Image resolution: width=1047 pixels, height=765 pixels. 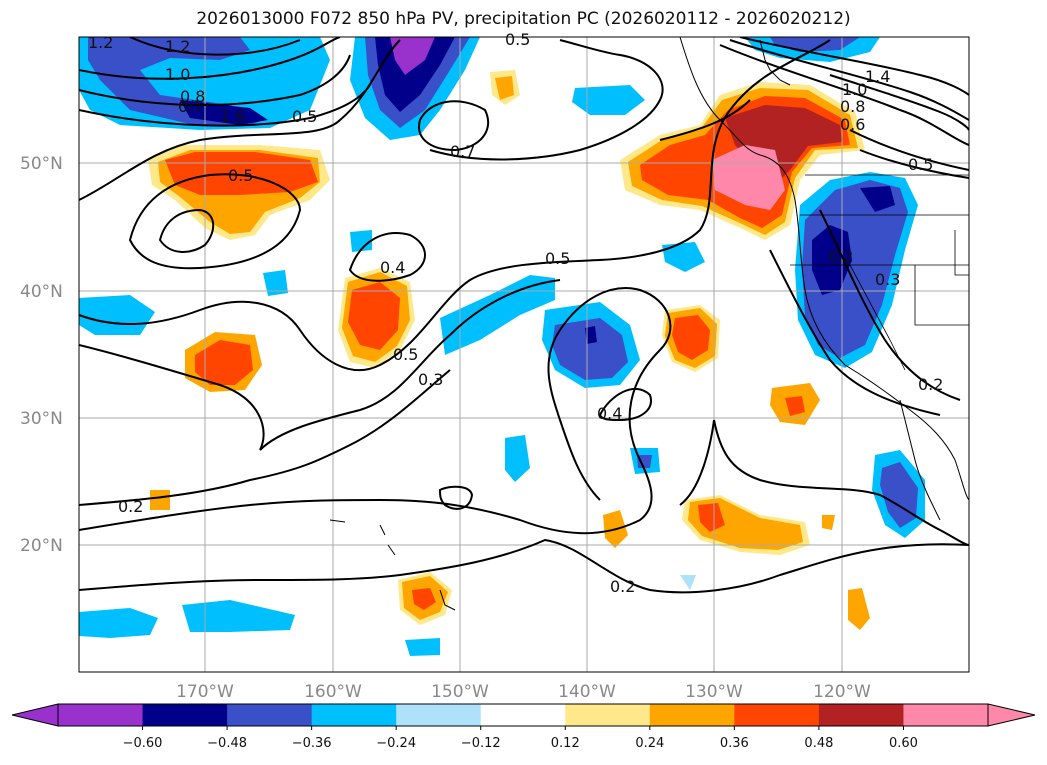 I want to click on contour-label: 0.6, so click(x=852, y=124).